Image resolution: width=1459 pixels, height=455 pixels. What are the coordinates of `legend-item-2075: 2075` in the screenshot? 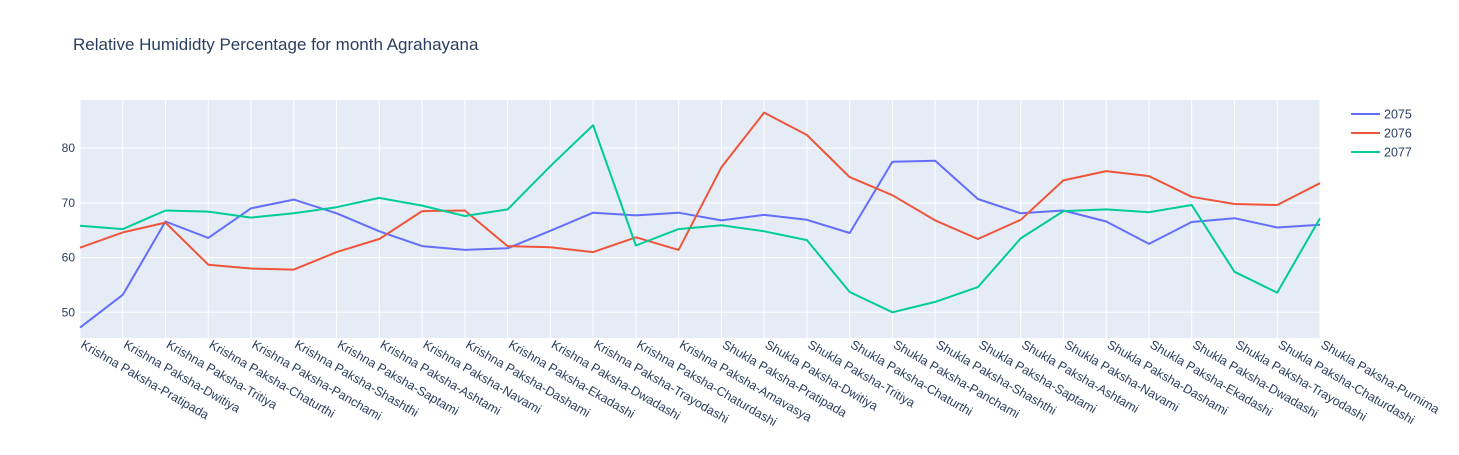 It's located at (1381, 115).